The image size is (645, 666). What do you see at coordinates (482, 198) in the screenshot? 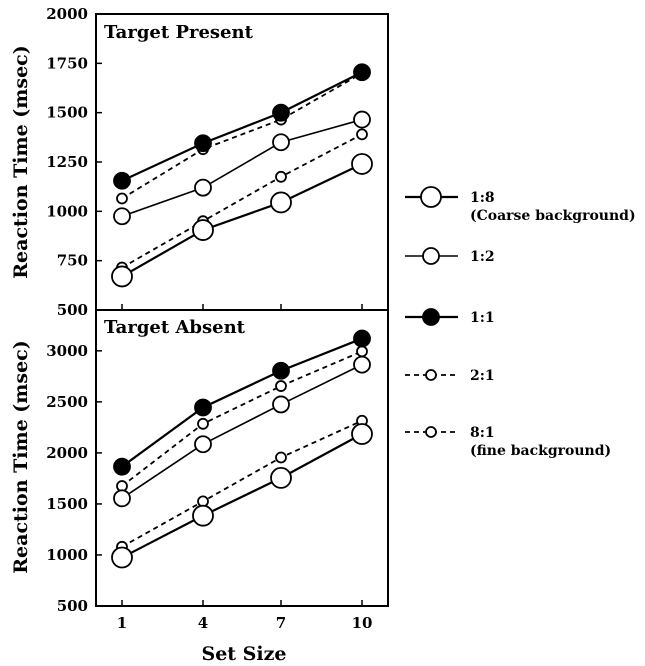
I see `legend-label: 1:8` at bounding box center [482, 198].